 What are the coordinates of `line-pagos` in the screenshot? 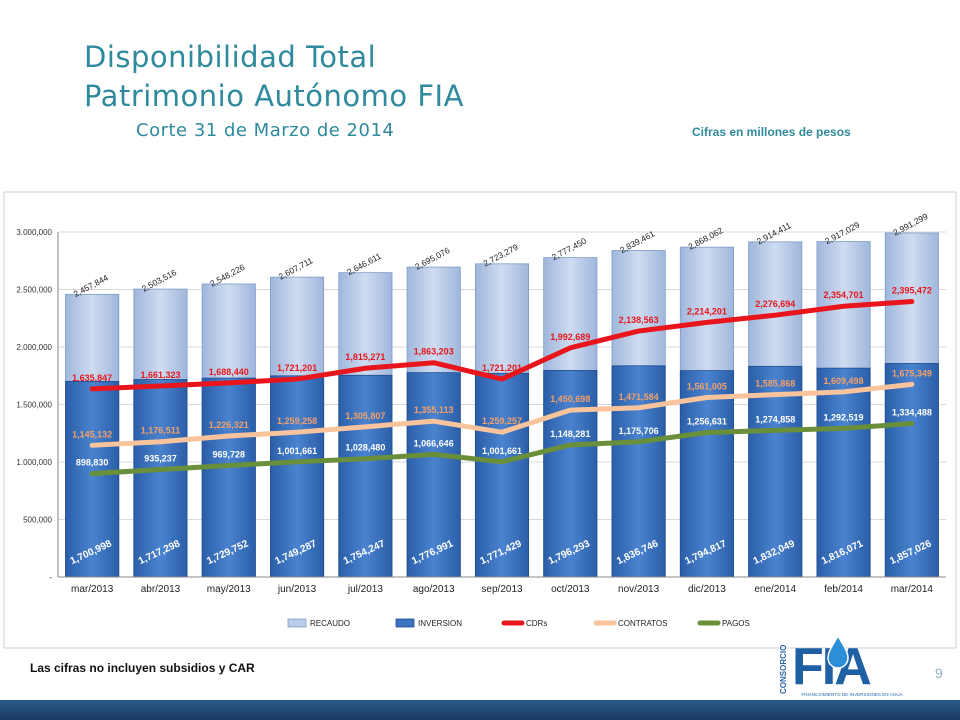 It's located at (502, 449).